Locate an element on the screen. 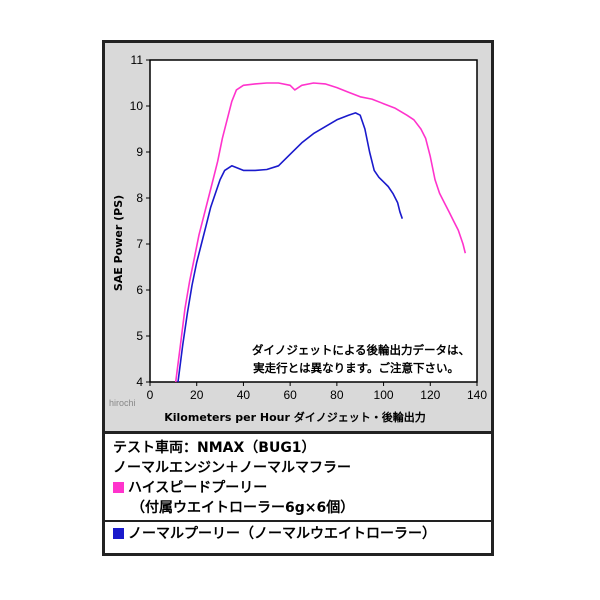 The height and width of the screenshot is (600, 600). x-tick-label: 0 is located at coordinates (150, 395).